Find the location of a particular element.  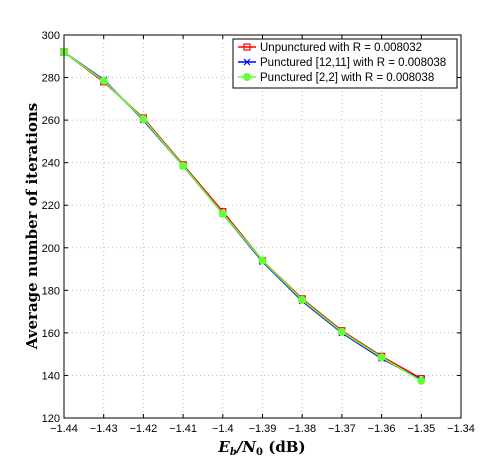

x-tick-label: −1.4 is located at coordinates (223, 429).